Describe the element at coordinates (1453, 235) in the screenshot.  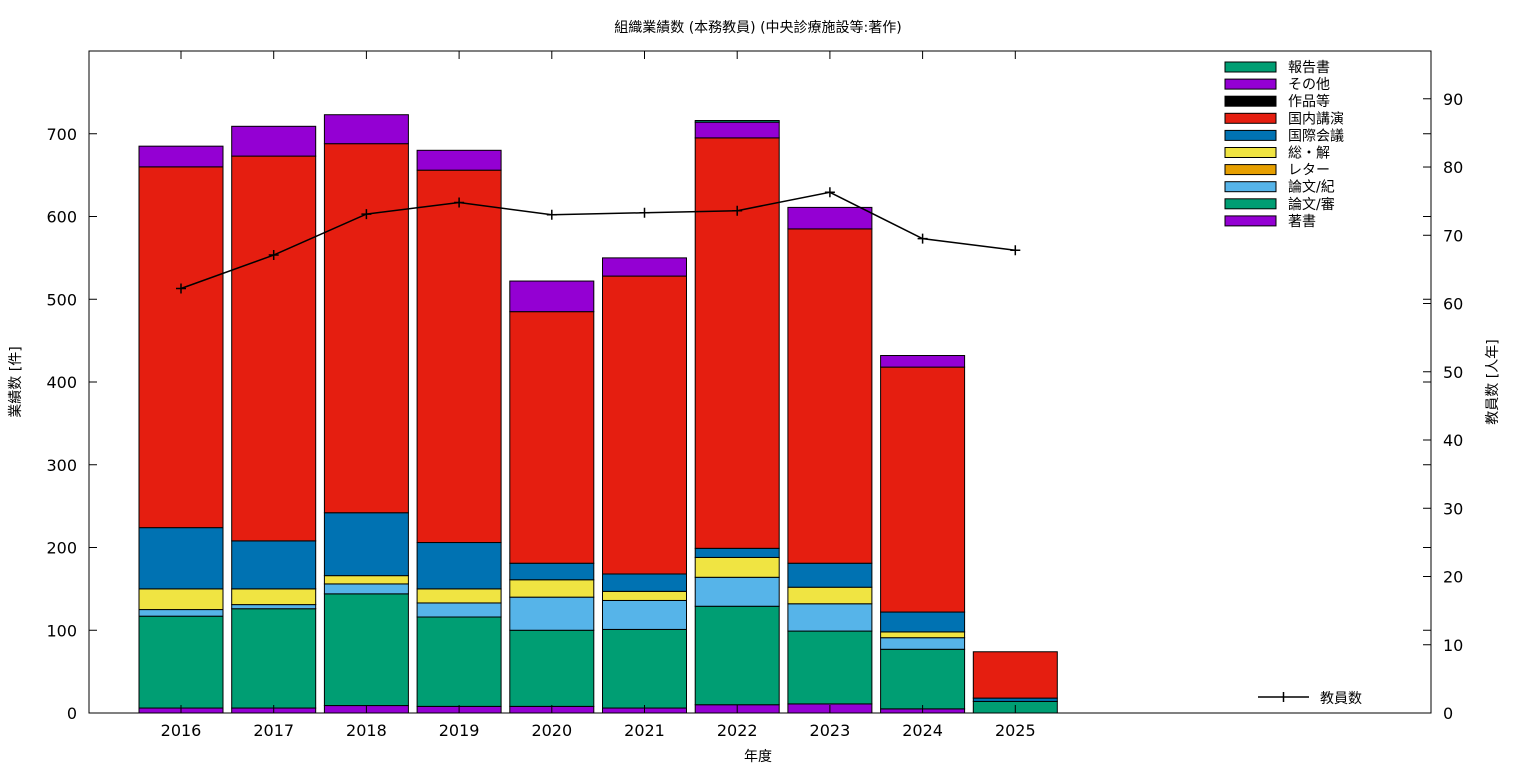
I see `y2-tick-label: 70` at that location.